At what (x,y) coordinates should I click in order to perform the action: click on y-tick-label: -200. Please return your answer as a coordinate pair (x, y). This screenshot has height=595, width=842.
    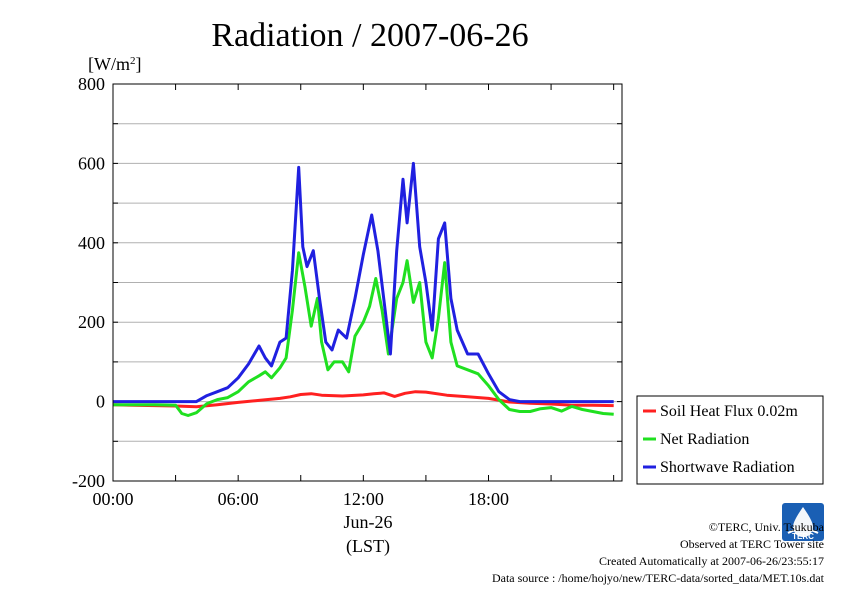
    Looking at the image, I should click on (88, 481).